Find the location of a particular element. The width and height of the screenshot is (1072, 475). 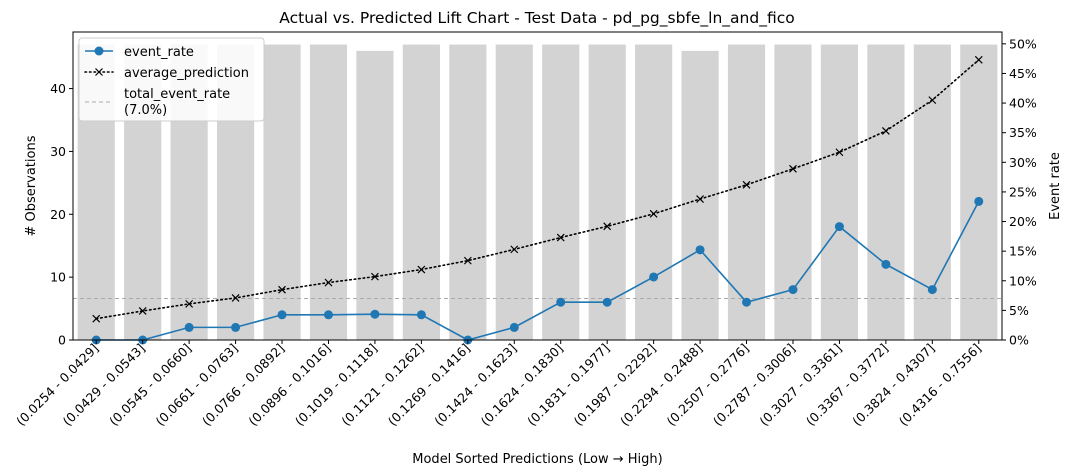

right-tick-label: 35% is located at coordinates (1023, 132).